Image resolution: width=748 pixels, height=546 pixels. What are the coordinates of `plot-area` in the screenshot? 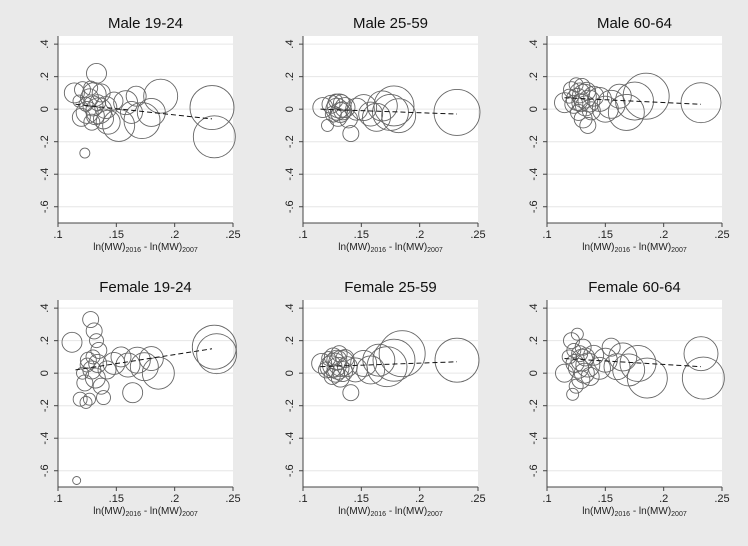 It's located at (145, 129).